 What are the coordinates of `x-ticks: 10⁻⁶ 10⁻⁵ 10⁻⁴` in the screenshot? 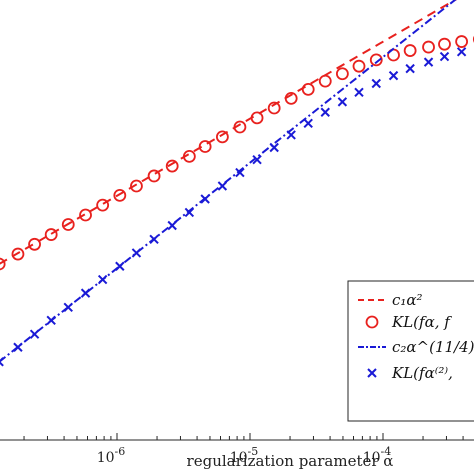 It's located at (243, 449).